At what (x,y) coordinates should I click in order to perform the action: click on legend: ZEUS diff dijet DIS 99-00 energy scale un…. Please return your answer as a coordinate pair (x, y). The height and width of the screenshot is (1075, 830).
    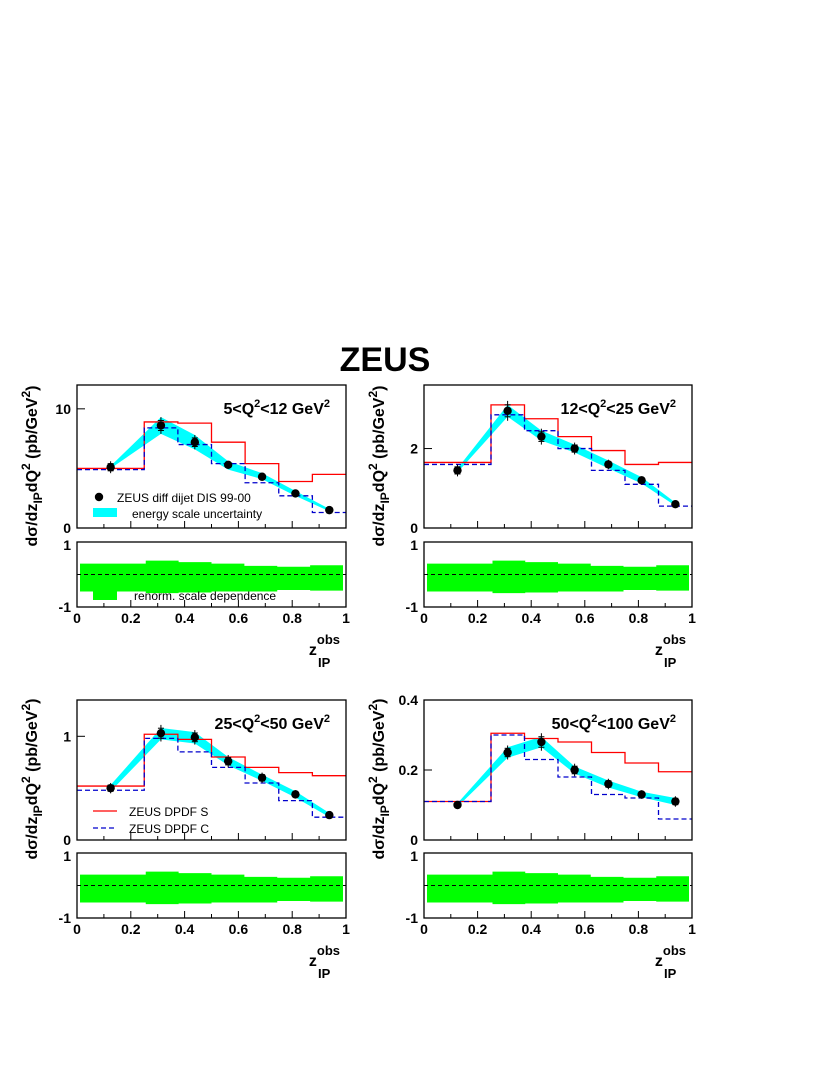
    Looking at the image, I should click on (184, 663).